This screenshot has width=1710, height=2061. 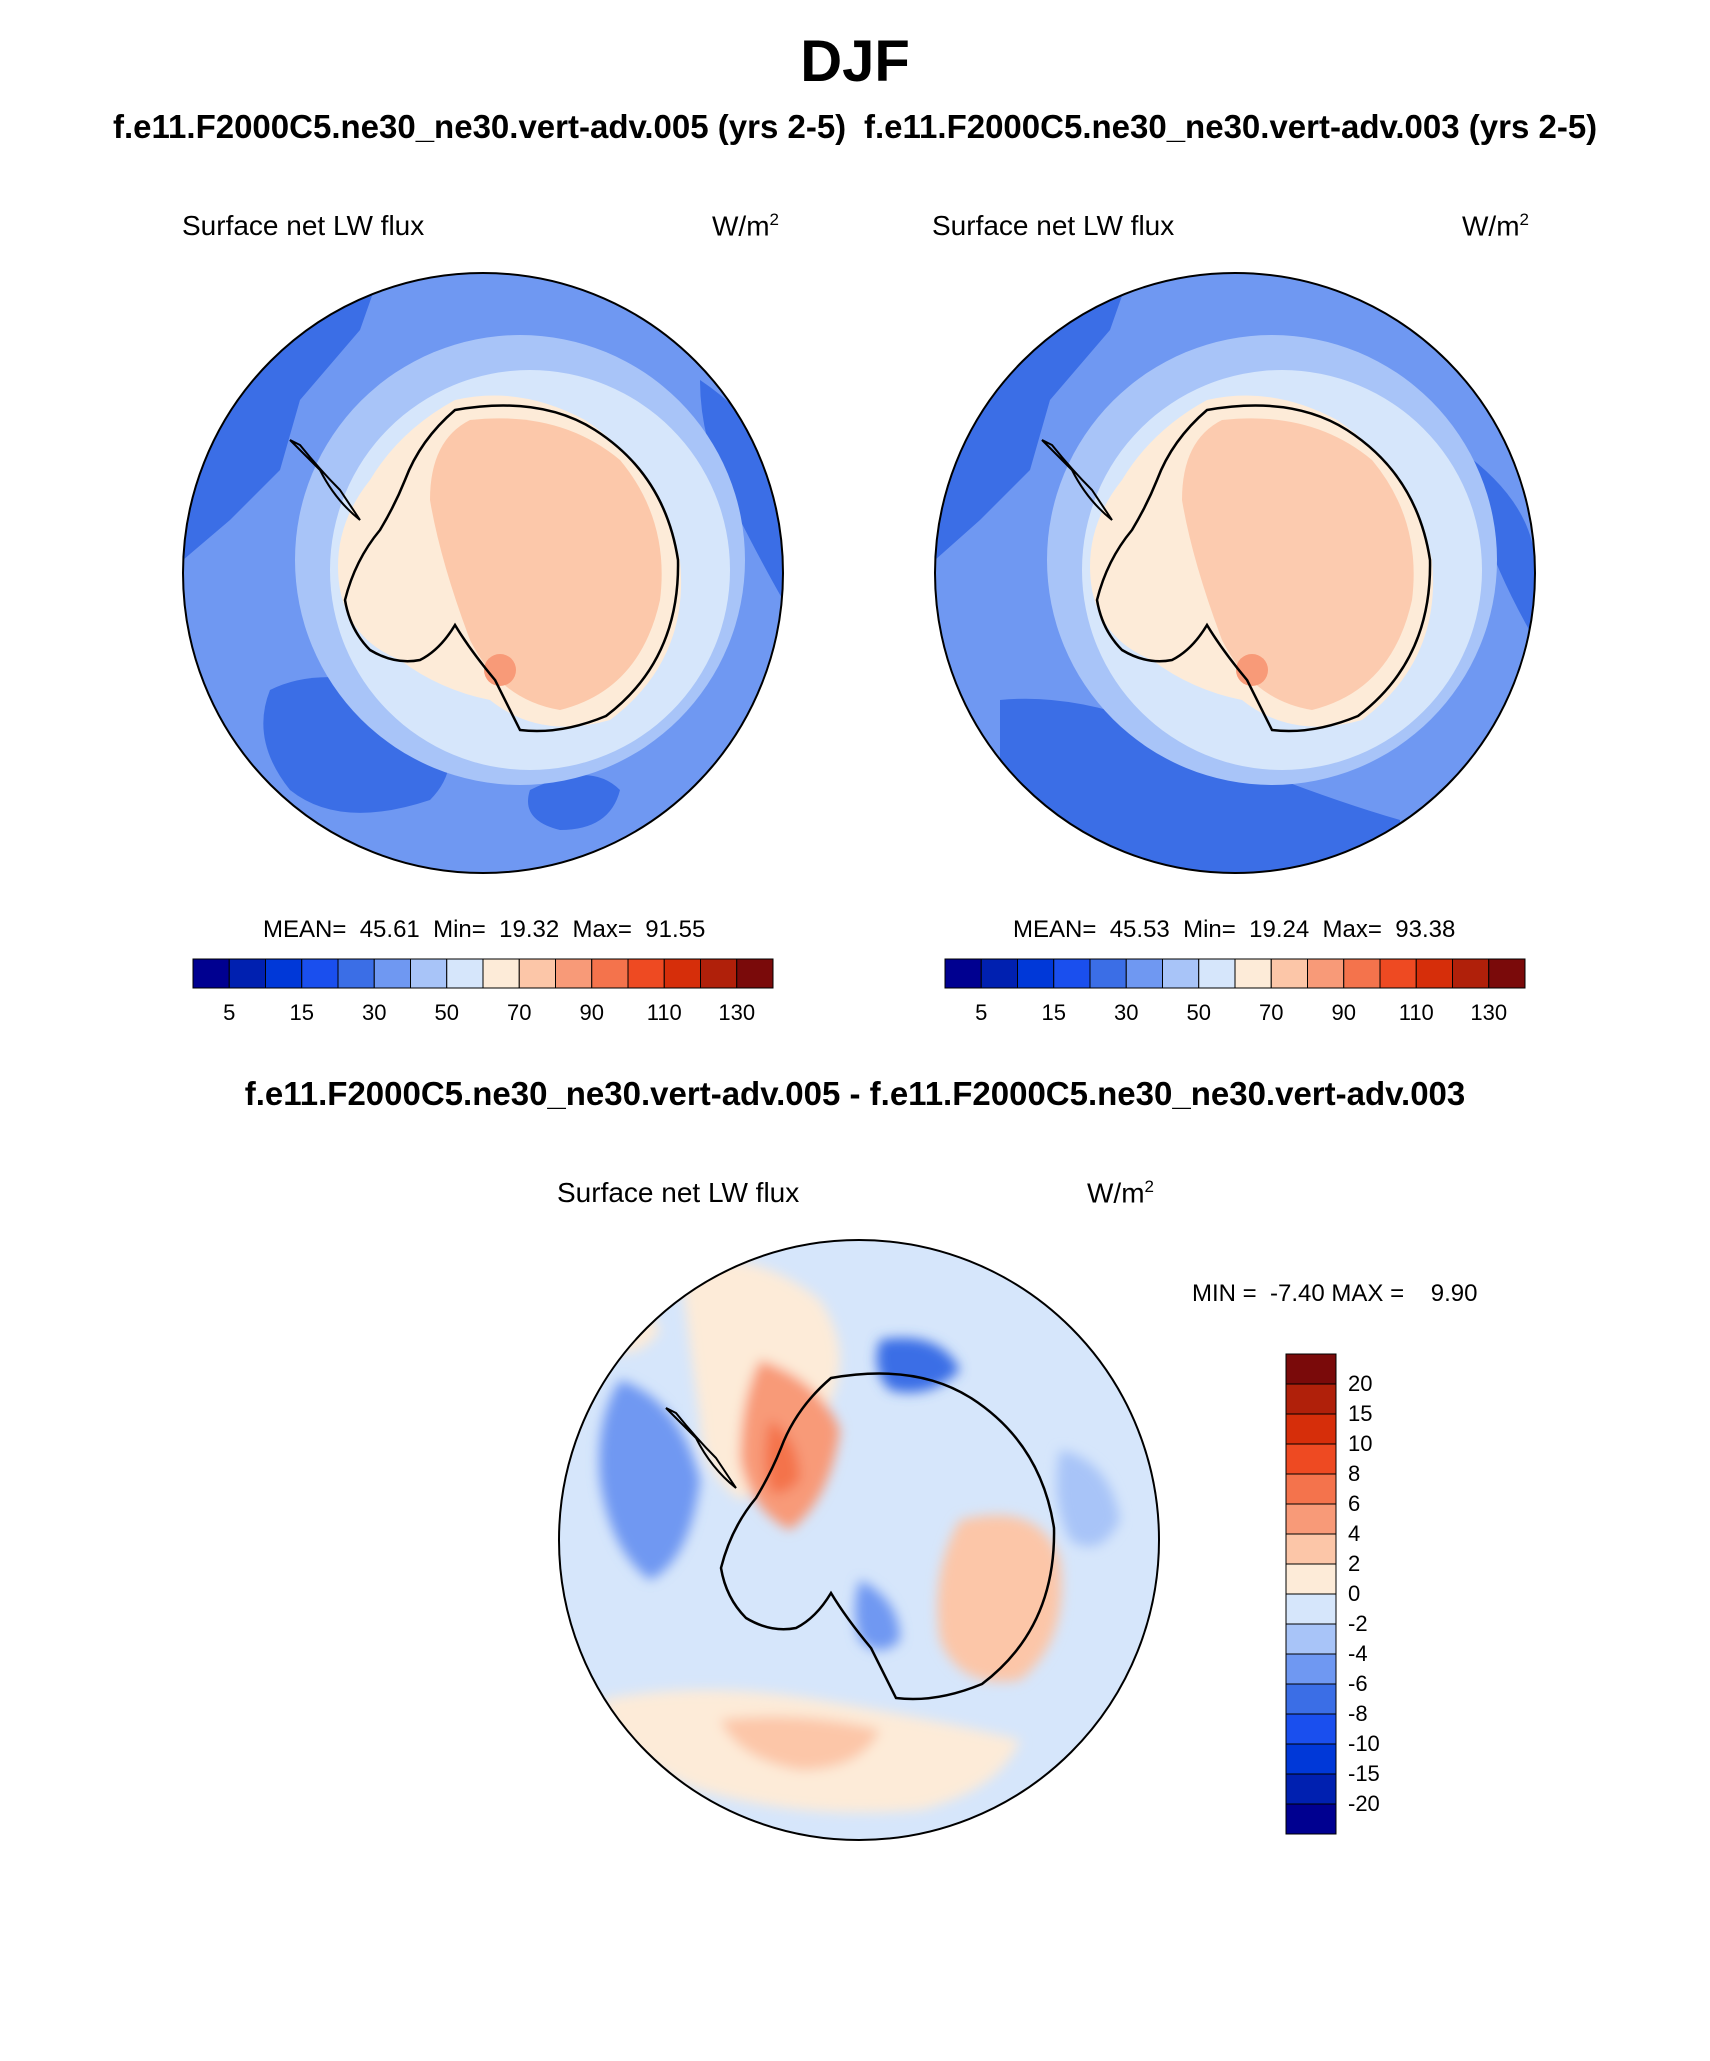 What do you see at coordinates (1364, 1773) in the screenshot?
I see `diff-colorbar-tick-label: -15` at bounding box center [1364, 1773].